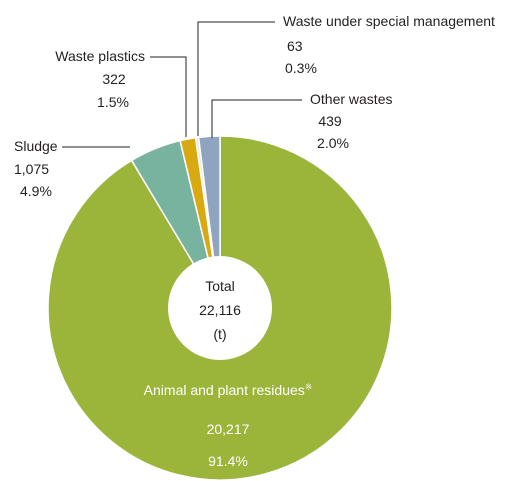  What do you see at coordinates (113, 102) in the screenshot?
I see `percent-waste-plastics: 1.5%` at bounding box center [113, 102].